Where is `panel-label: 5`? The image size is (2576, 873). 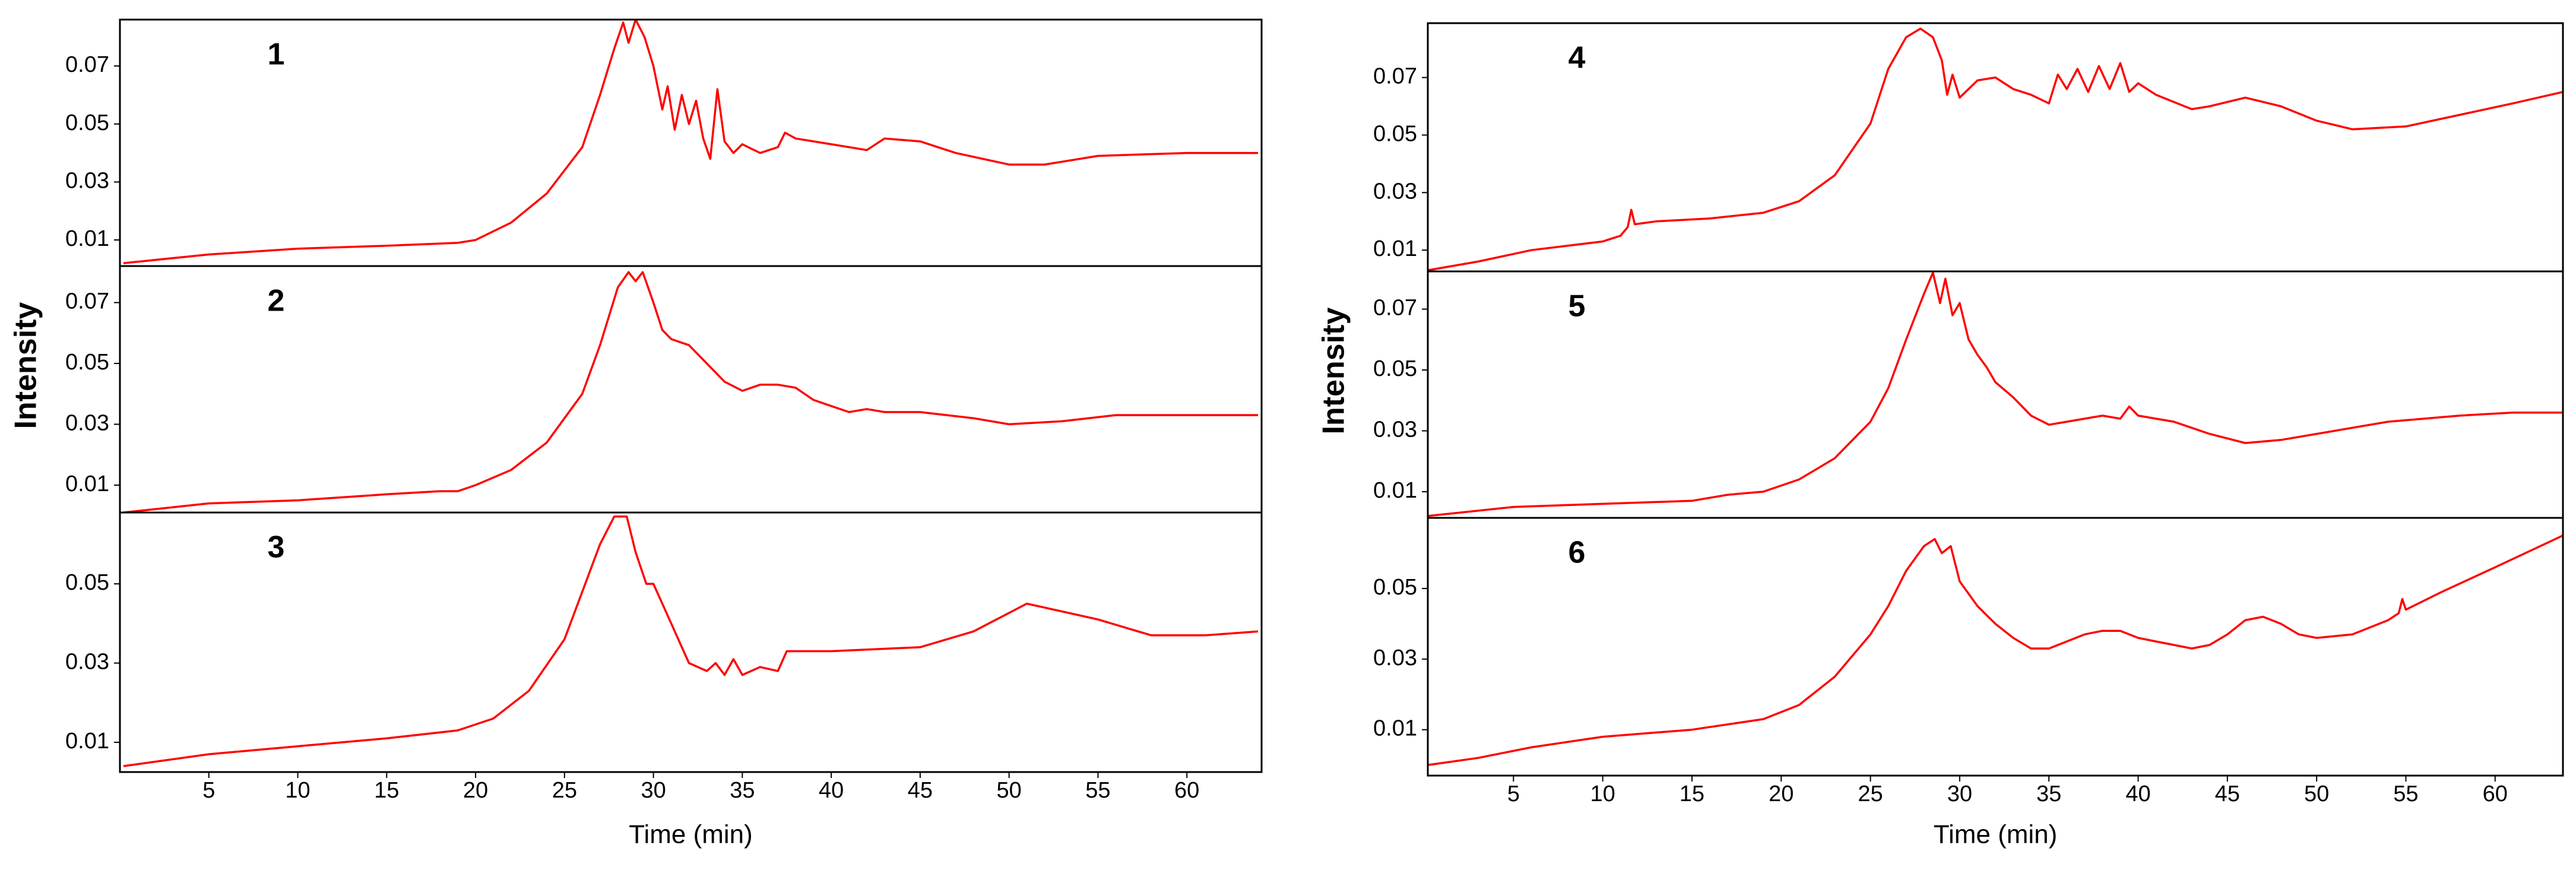 panel-label: 5 is located at coordinates (1578, 306).